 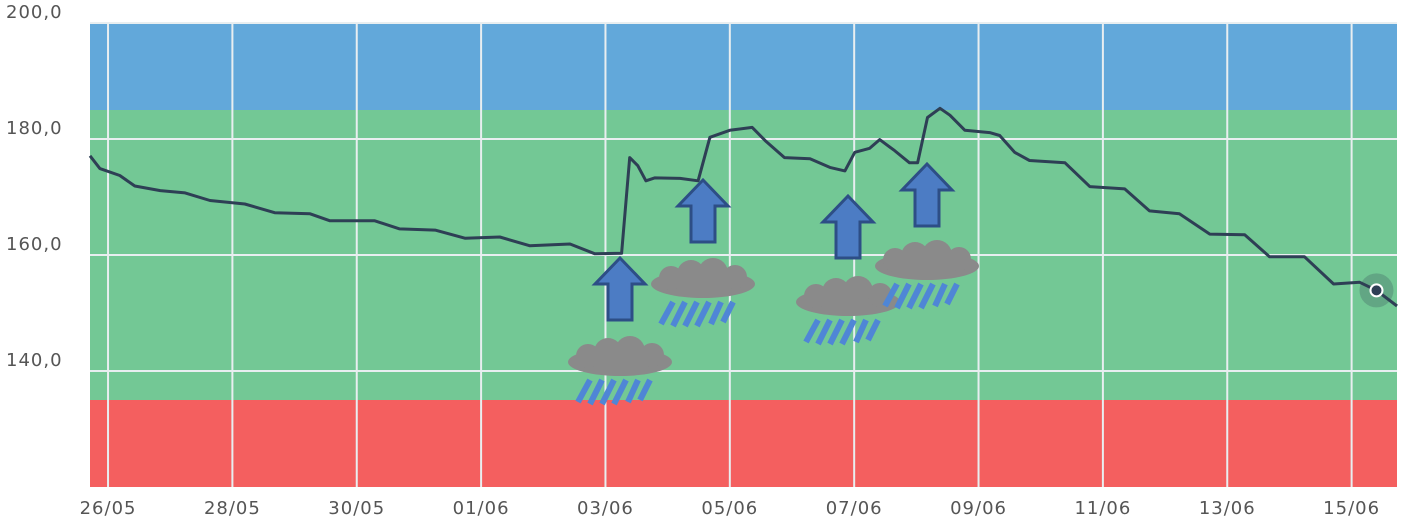 I want to click on x-tick-label: 11/06, so click(x=1102, y=508).